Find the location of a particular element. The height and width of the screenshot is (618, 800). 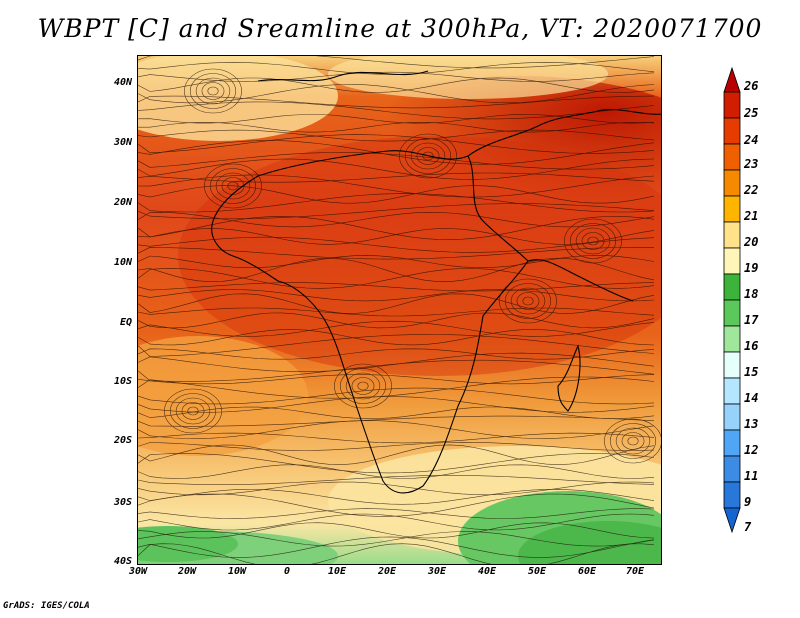

lon-label-60e: 60E is located at coordinates (587, 571).